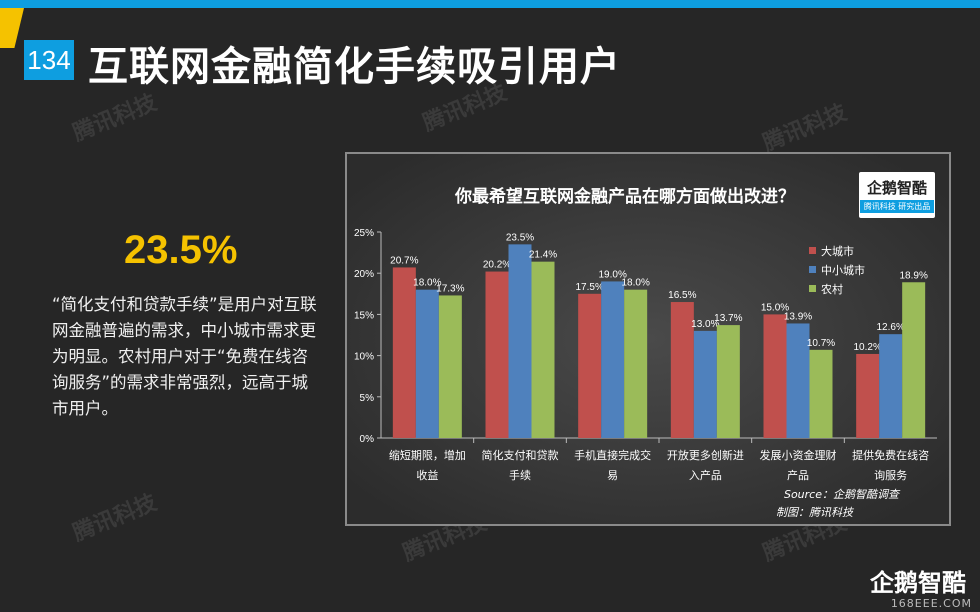 The image size is (980, 612). Describe the element at coordinates (612, 475) in the screenshot. I see `x-category-label: 易` at that location.